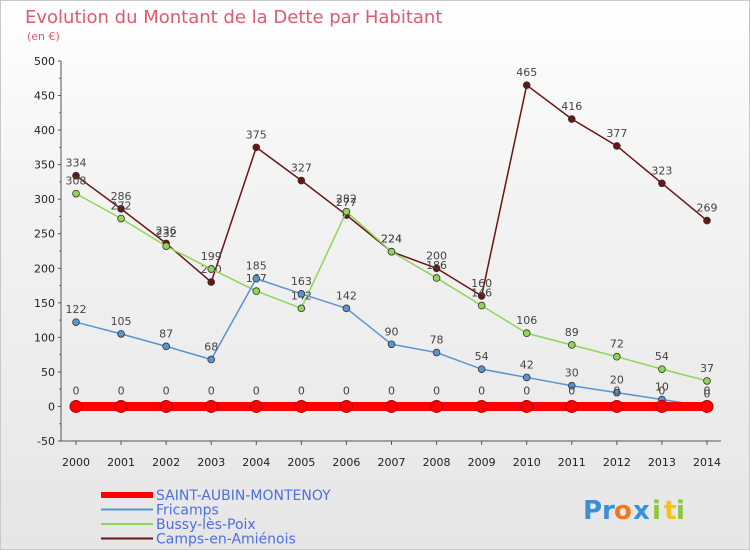 Image resolution: width=750 pixels, height=551 pixels. I want to click on x-tick-label: 2007, so click(392, 462).